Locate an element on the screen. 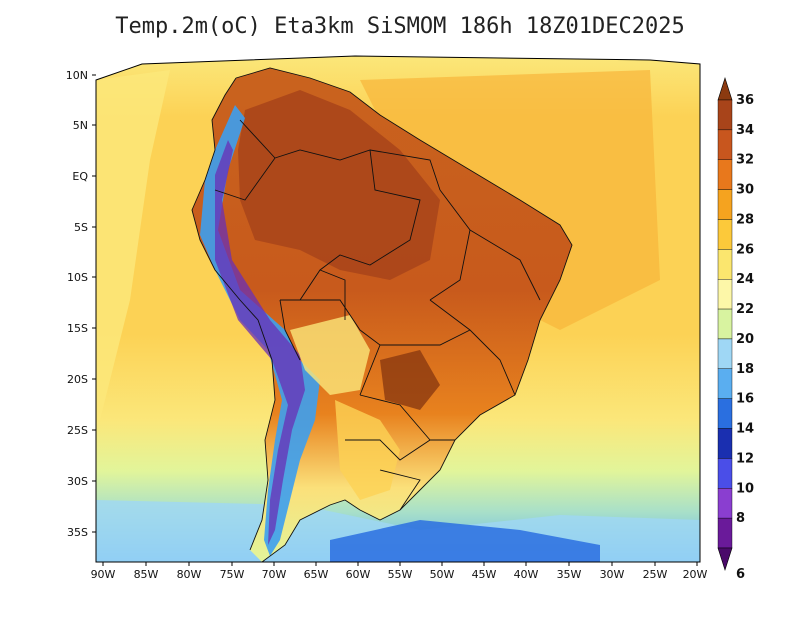  lon-label: 90W is located at coordinates (103, 574).